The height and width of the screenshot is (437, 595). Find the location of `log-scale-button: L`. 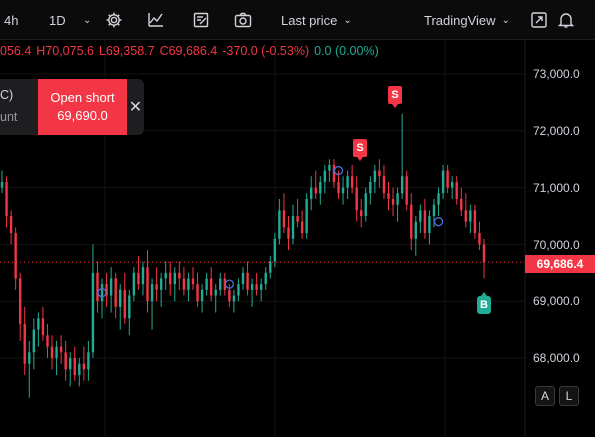

log-scale-button: L is located at coordinates (569, 396).